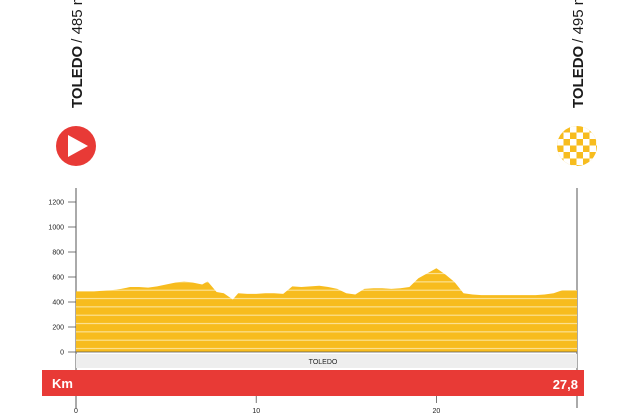 The image size is (640, 417). I want to click on finish-location-label: TOLEDO / 495 m., so click(578, 54).